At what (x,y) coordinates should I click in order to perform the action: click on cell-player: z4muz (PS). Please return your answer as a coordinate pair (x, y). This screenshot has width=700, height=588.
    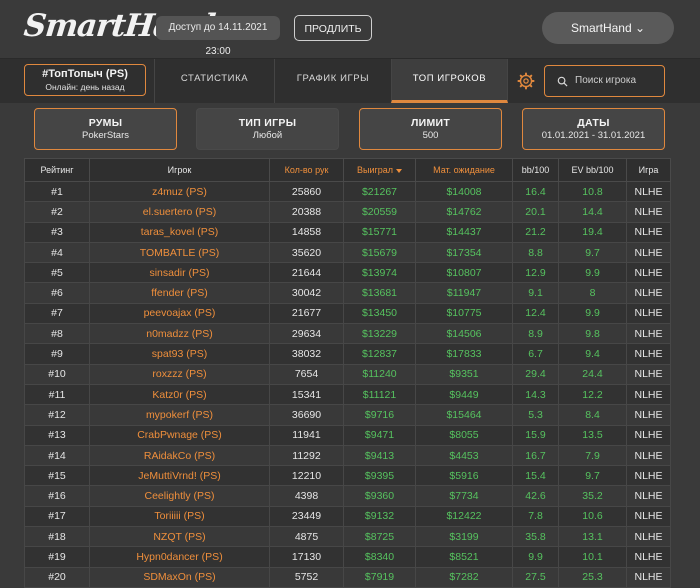
    Looking at the image, I should click on (179, 191).